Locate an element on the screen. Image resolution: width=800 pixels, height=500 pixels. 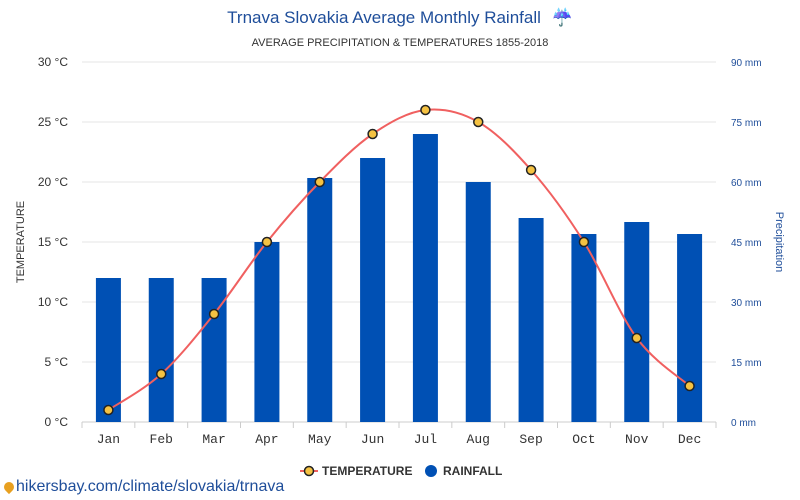
legend-rainfall-marker is located at coordinates (431, 471).